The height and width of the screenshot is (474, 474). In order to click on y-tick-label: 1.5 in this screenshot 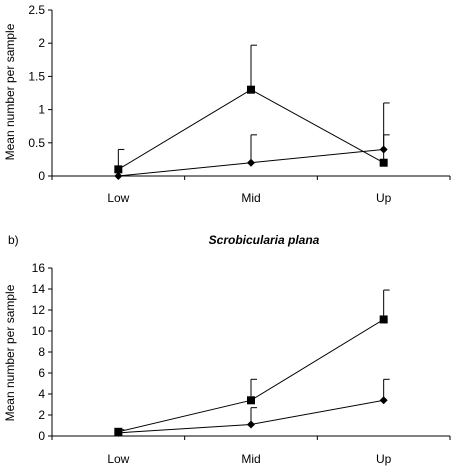, I will do `click(36, 76)`.